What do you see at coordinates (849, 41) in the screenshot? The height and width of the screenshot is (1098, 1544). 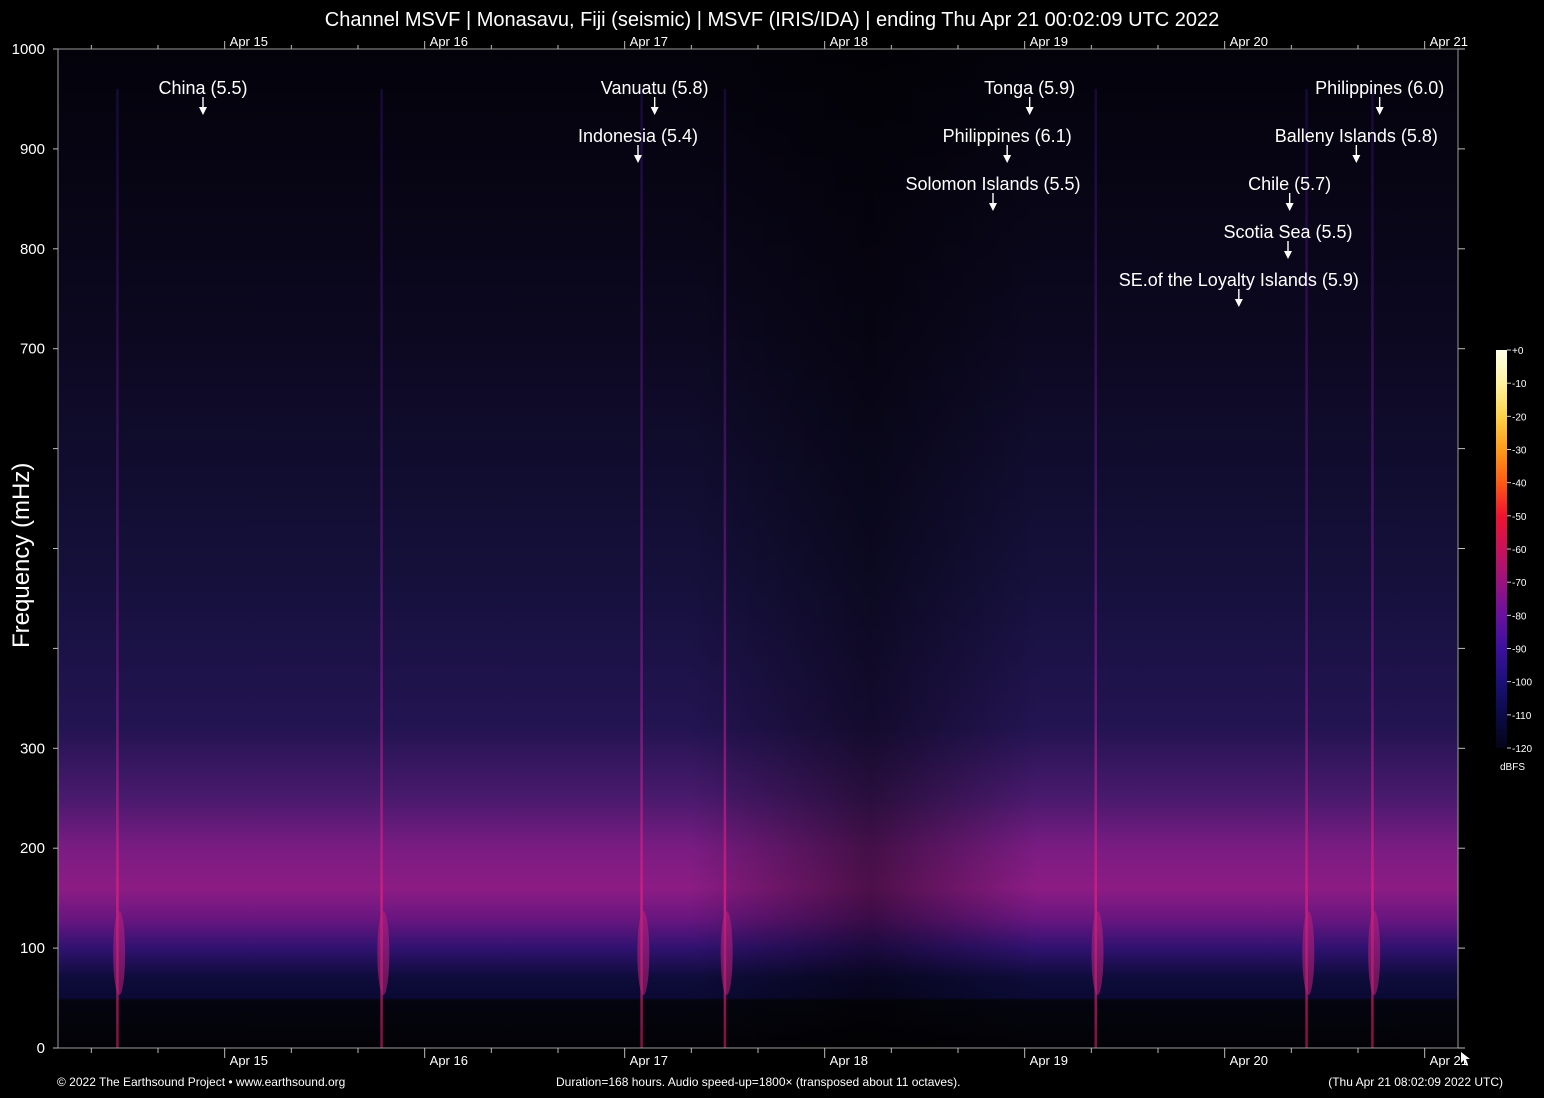 I see `x-tick-label-top: Apr 18` at bounding box center [849, 41].